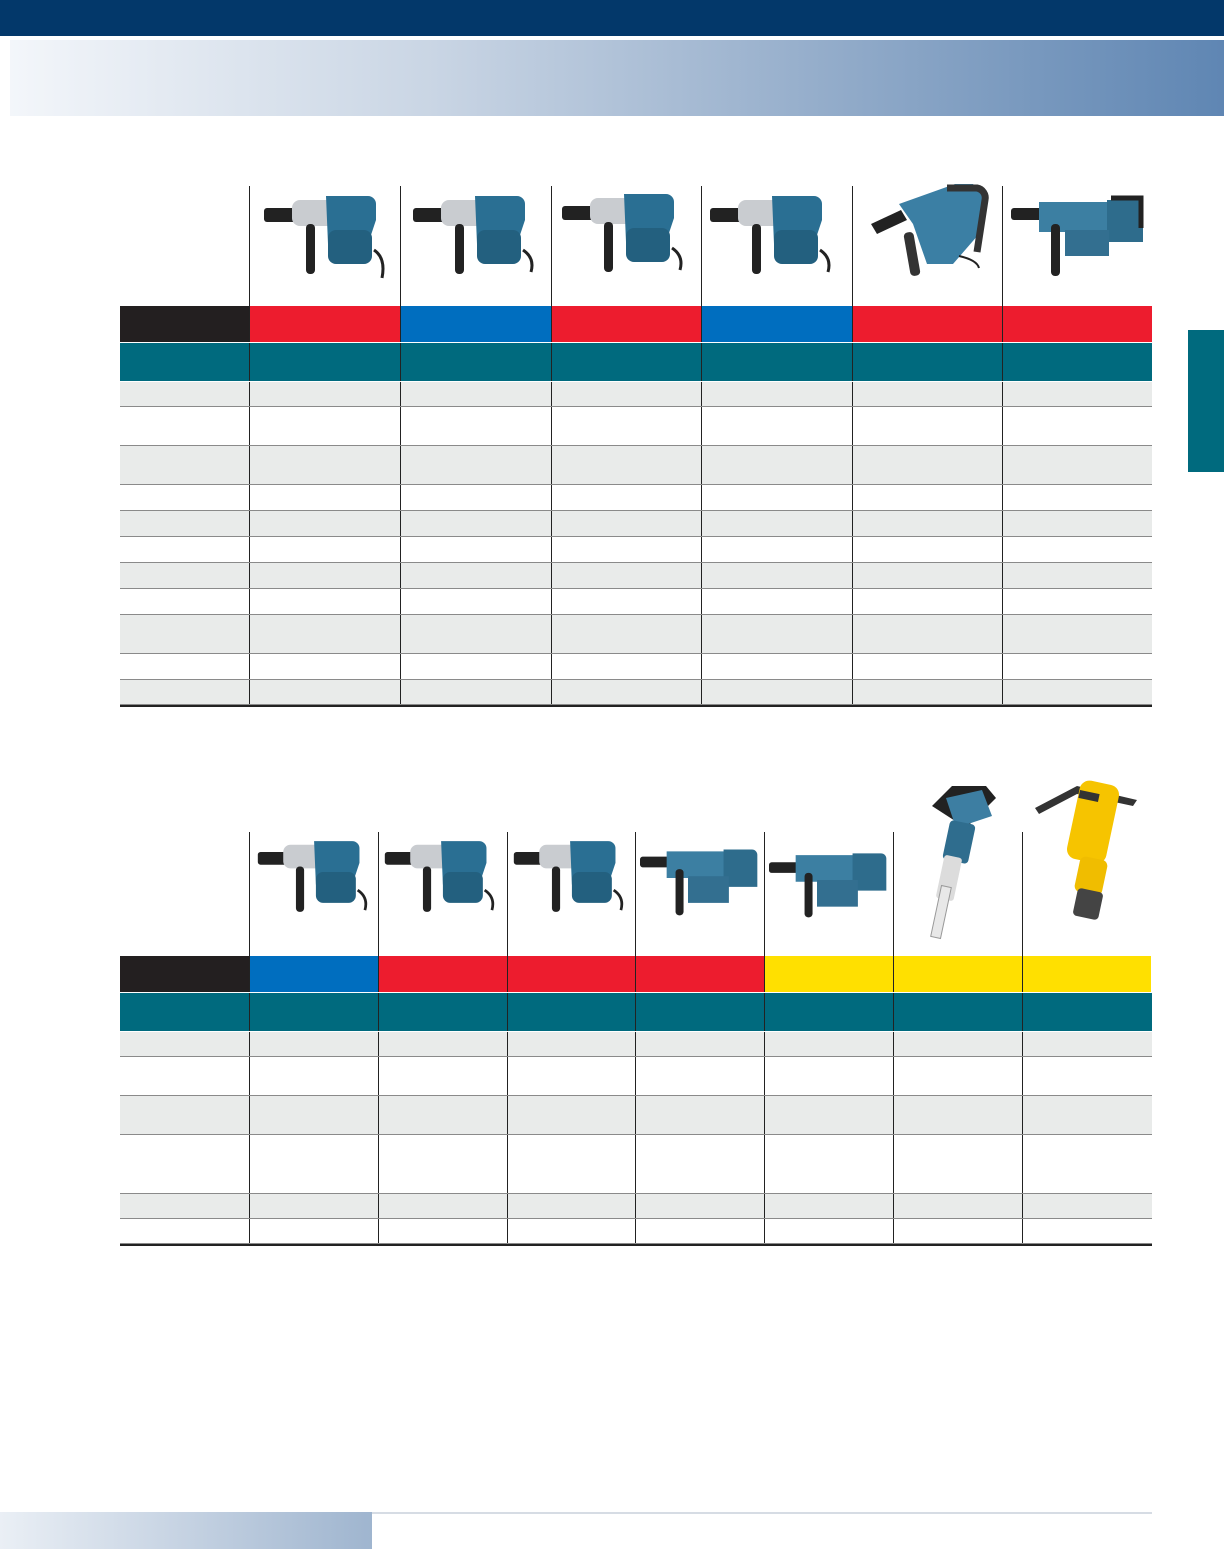 The height and width of the screenshot is (1549, 1224). I want to click on section-tab, so click(1206, 401).